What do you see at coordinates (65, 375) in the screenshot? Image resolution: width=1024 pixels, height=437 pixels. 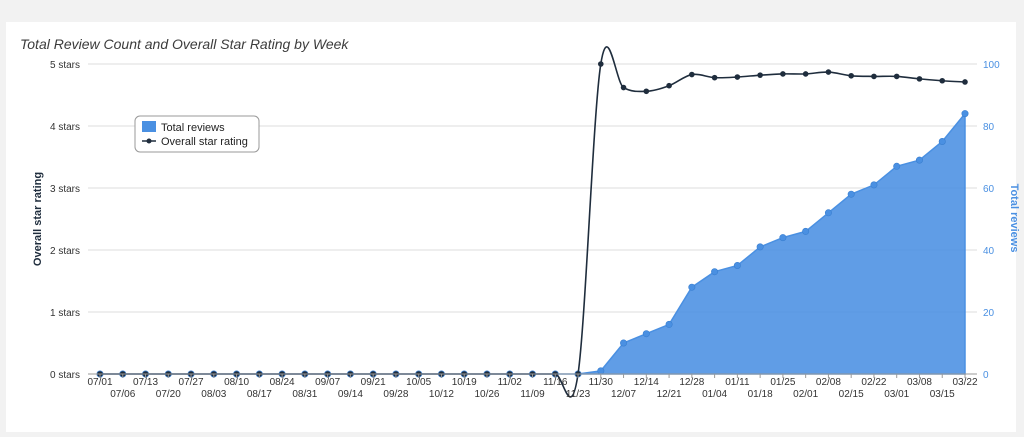 I see `y-left-tick-label: 0 stars` at bounding box center [65, 375].